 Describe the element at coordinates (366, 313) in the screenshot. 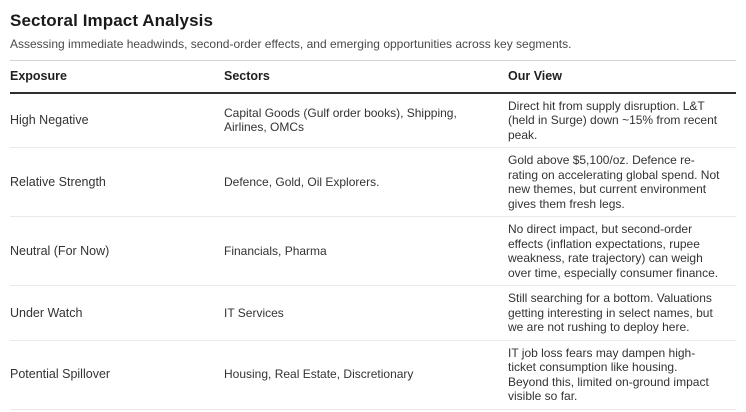

I see `sectors-cell: IT Services` at that location.